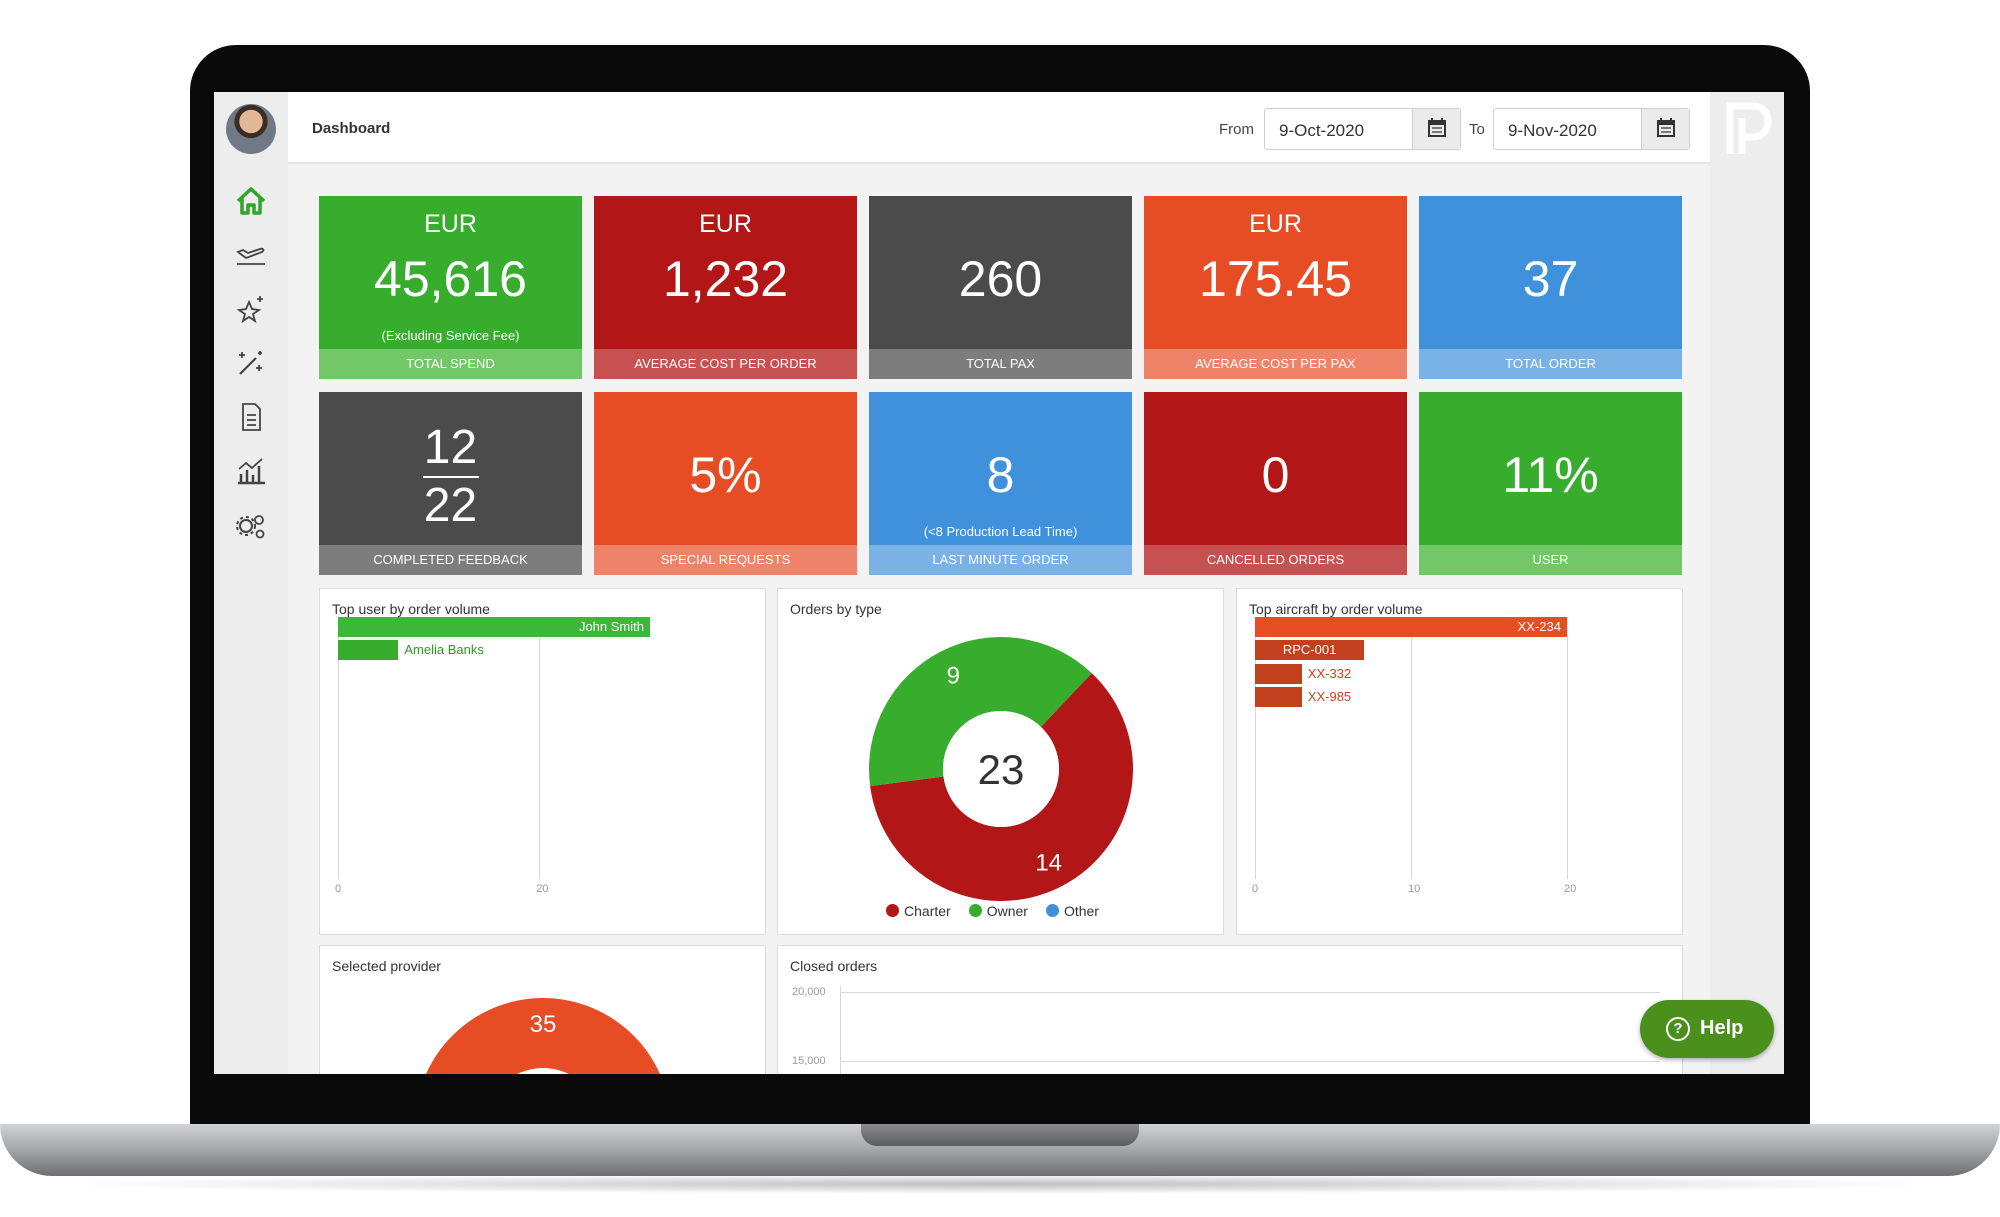  I want to click on tile-label: USER, so click(1550, 560).